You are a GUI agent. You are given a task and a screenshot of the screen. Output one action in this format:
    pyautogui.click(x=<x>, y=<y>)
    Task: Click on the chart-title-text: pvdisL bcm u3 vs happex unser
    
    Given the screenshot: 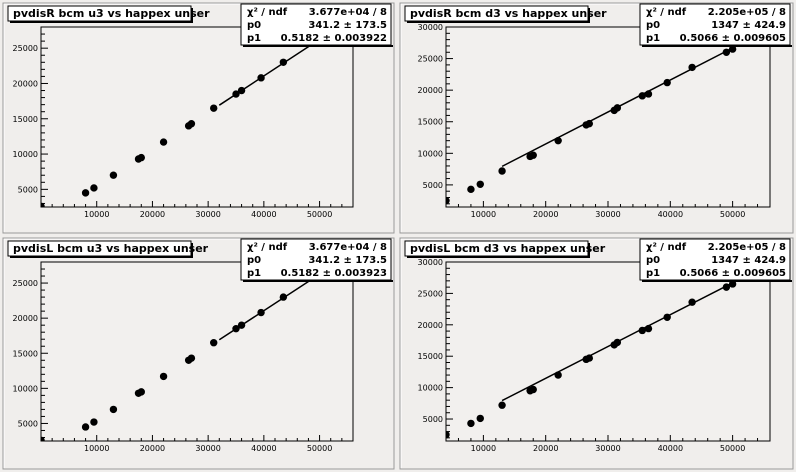 What is the action you would take?
    pyautogui.click(x=111, y=248)
    